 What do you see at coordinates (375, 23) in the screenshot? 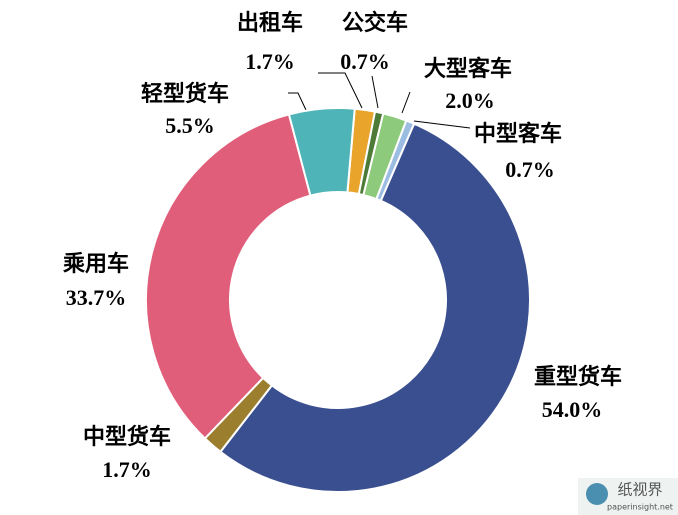
I see `category-label: 公交车` at bounding box center [375, 23].